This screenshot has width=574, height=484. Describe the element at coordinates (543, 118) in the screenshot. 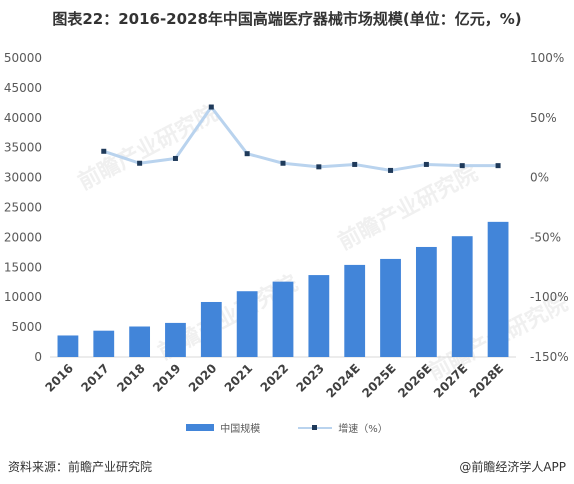

I see `y-right-tick-label: 50%` at that location.